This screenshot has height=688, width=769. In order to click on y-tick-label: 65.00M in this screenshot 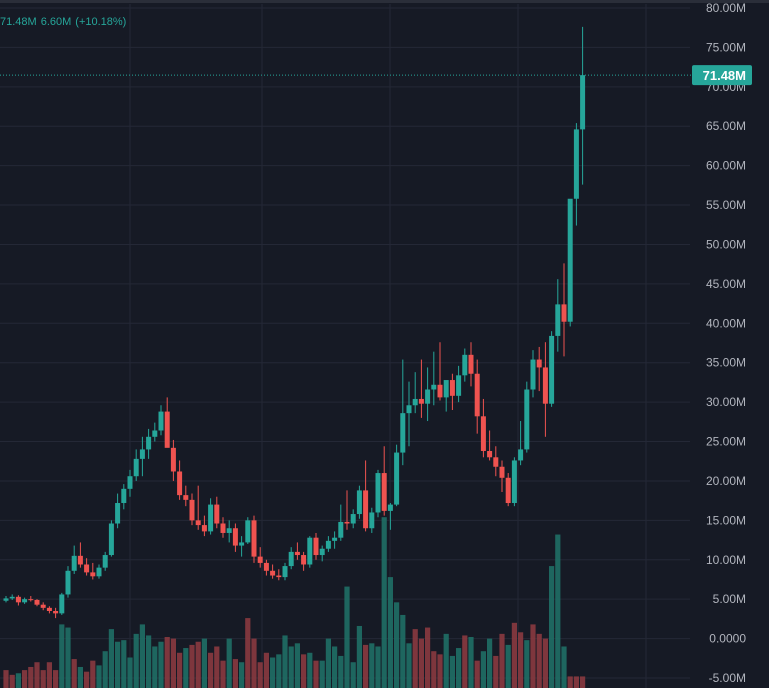, I will do `click(726, 126)`.